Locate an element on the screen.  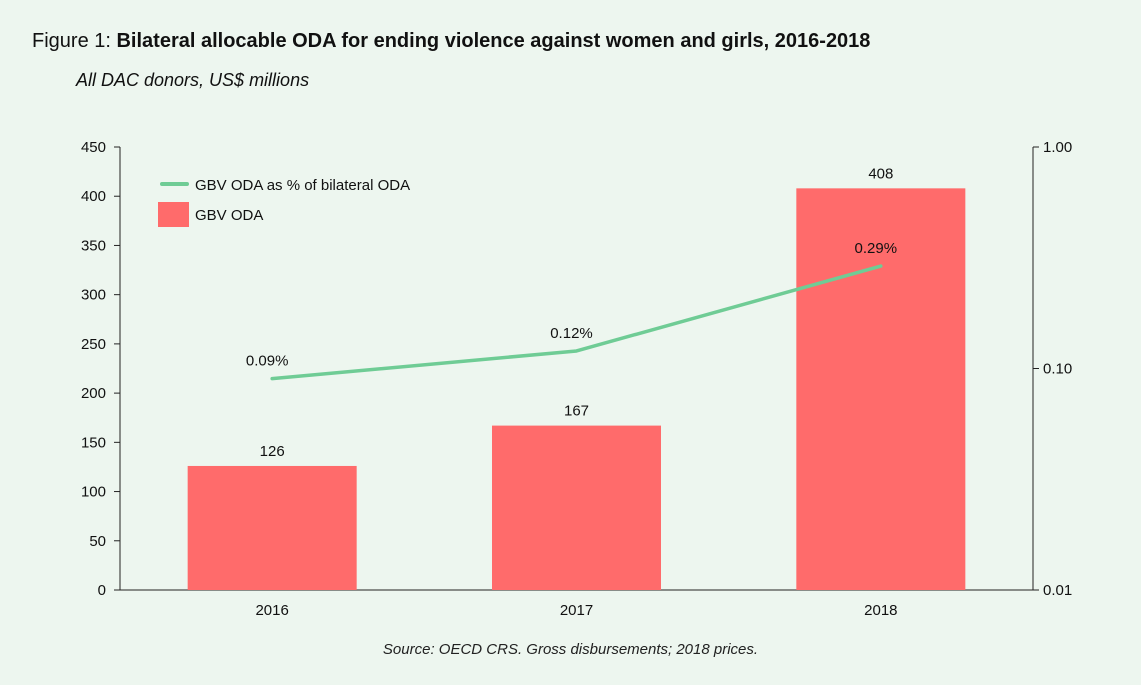
left-axis-tick-label: 200 is located at coordinates (93, 393).